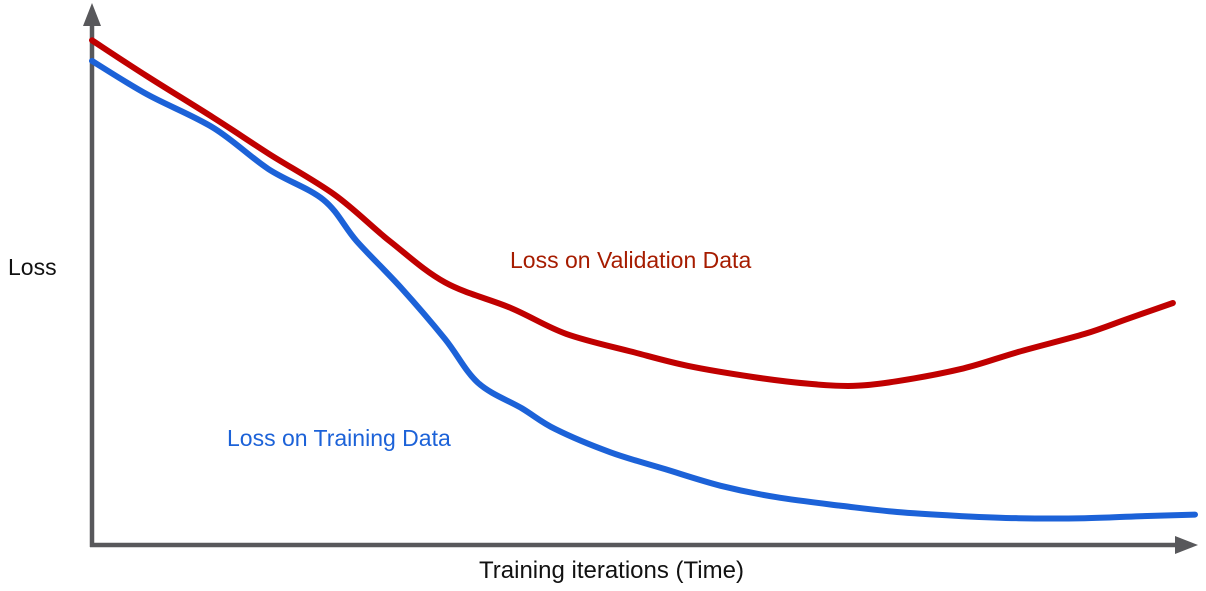  Describe the element at coordinates (631, 260) in the screenshot. I see `validation-series-label: Loss on Validation Data` at that location.